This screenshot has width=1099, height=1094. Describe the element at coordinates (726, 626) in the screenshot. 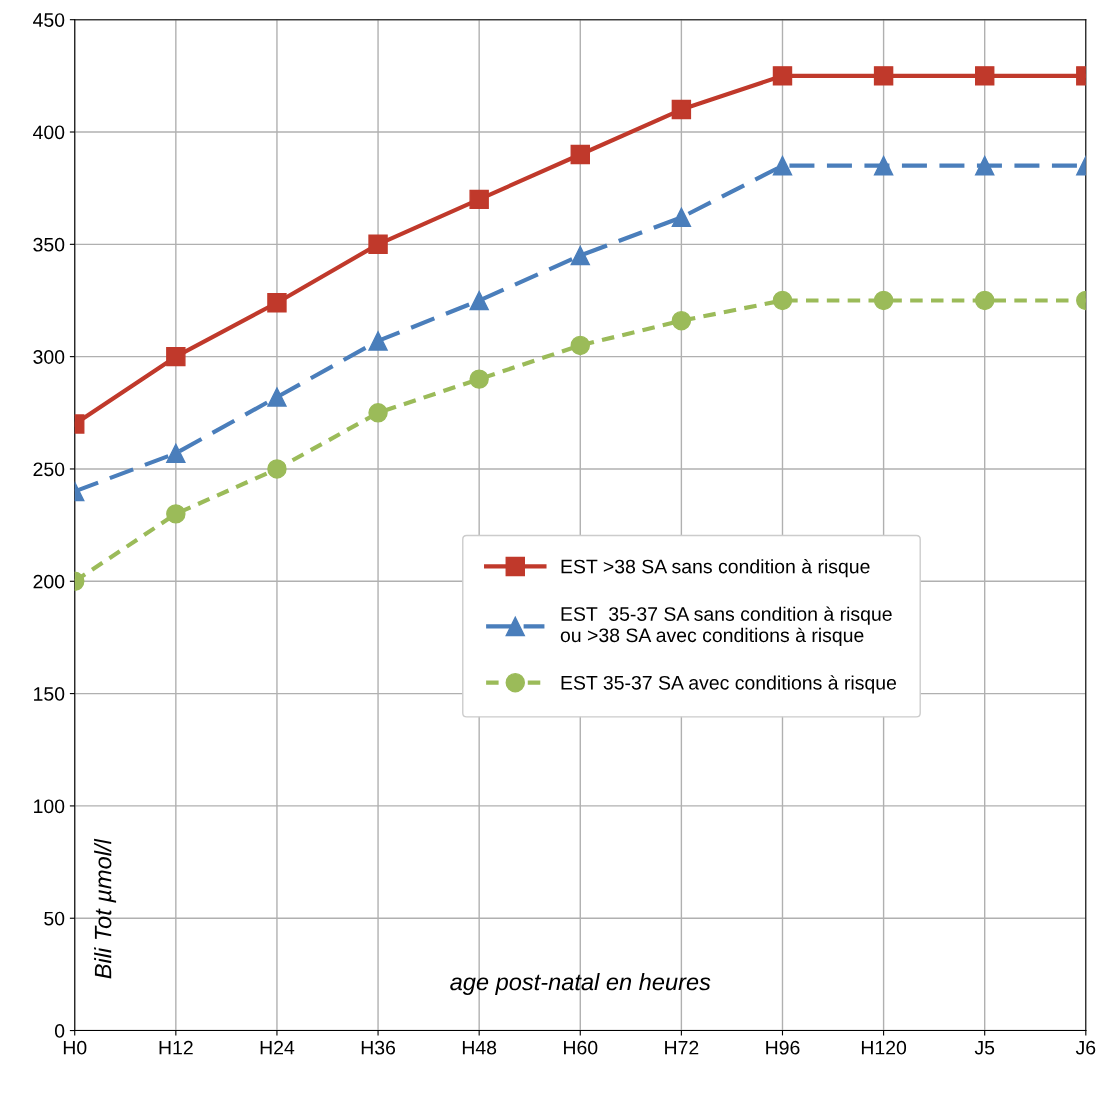

I see `legend-label: EST 35-37 SA sans condition à risque ou >38 SA avec conditions à risque` at that location.